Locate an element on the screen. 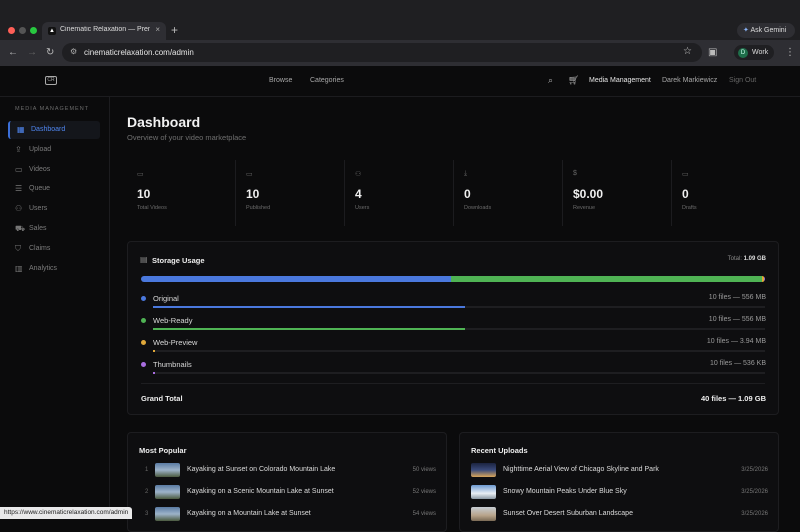 This screenshot has height=532, width=800. sidebar-item-claims: ⛉ Claims is located at coordinates (54, 249).